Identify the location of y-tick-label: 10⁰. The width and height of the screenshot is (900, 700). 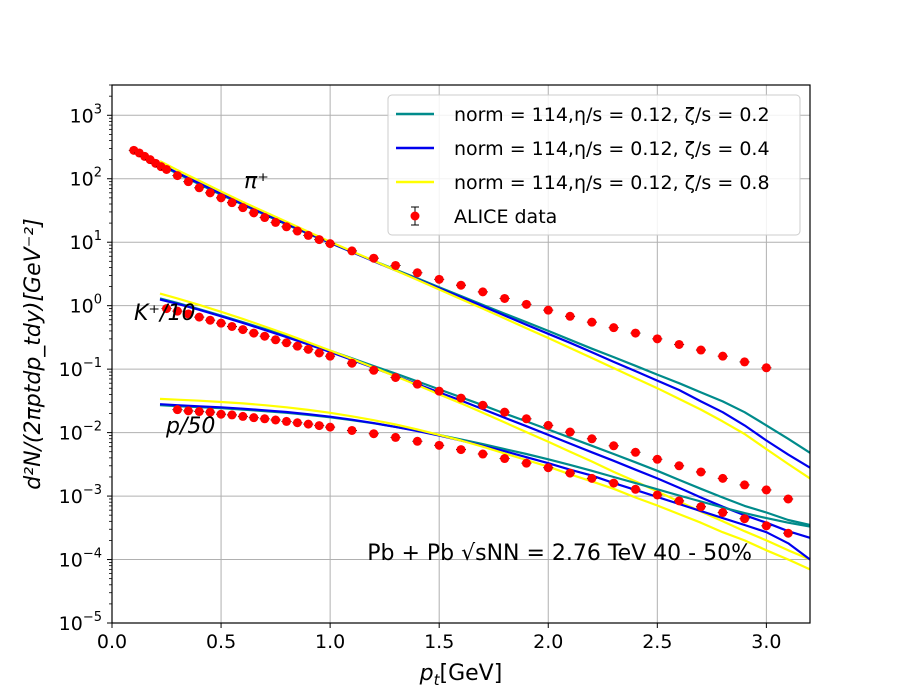
(86, 305).